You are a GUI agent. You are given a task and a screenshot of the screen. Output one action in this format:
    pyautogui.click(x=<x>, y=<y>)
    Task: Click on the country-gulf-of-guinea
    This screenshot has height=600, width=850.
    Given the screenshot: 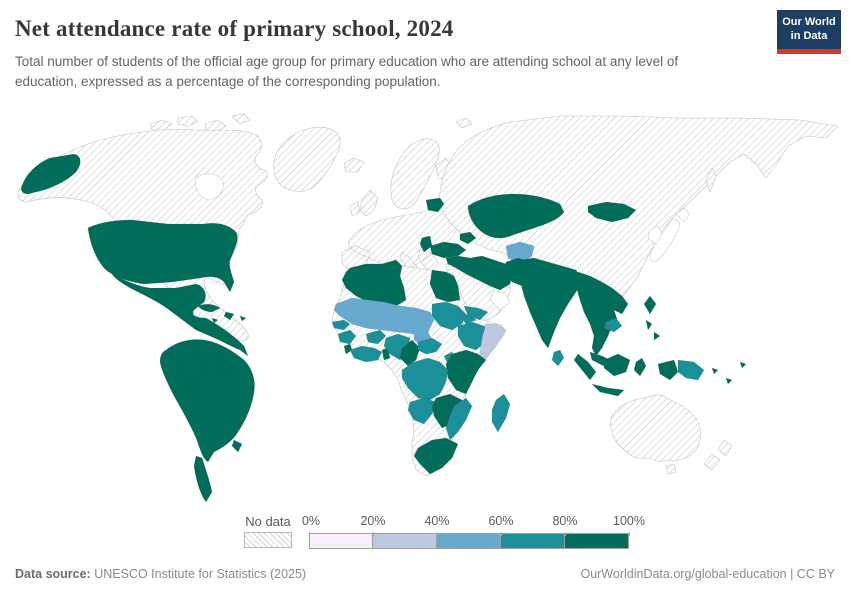 What is the action you would take?
    pyautogui.click(x=366, y=354)
    